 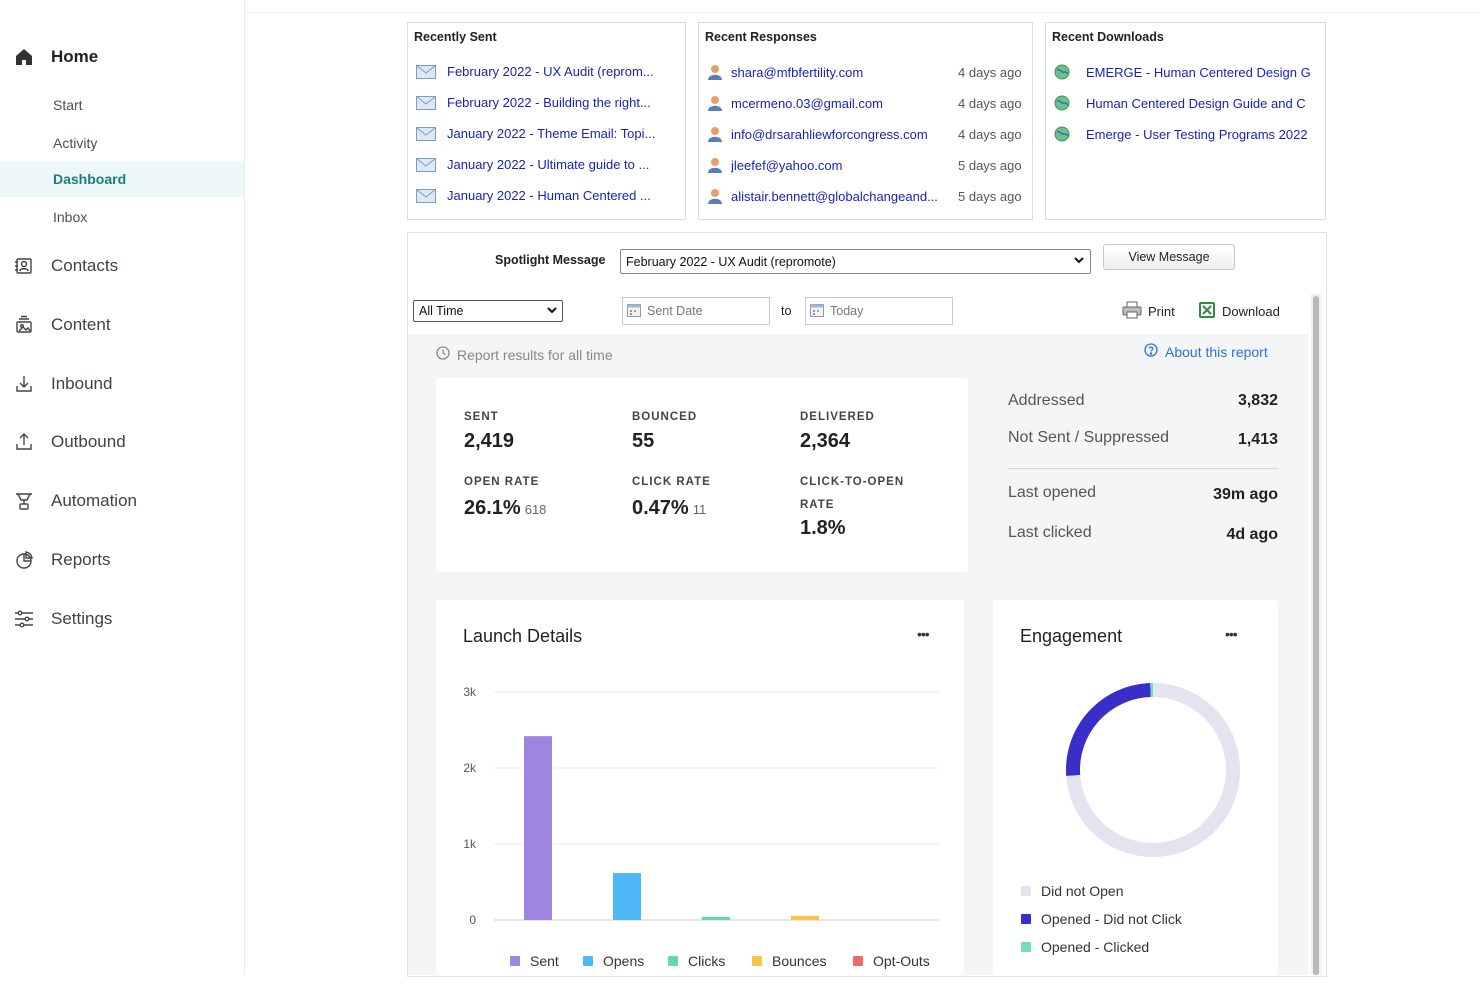 I want to click on y-tick-label: 2k, so click(x=470, y=768).